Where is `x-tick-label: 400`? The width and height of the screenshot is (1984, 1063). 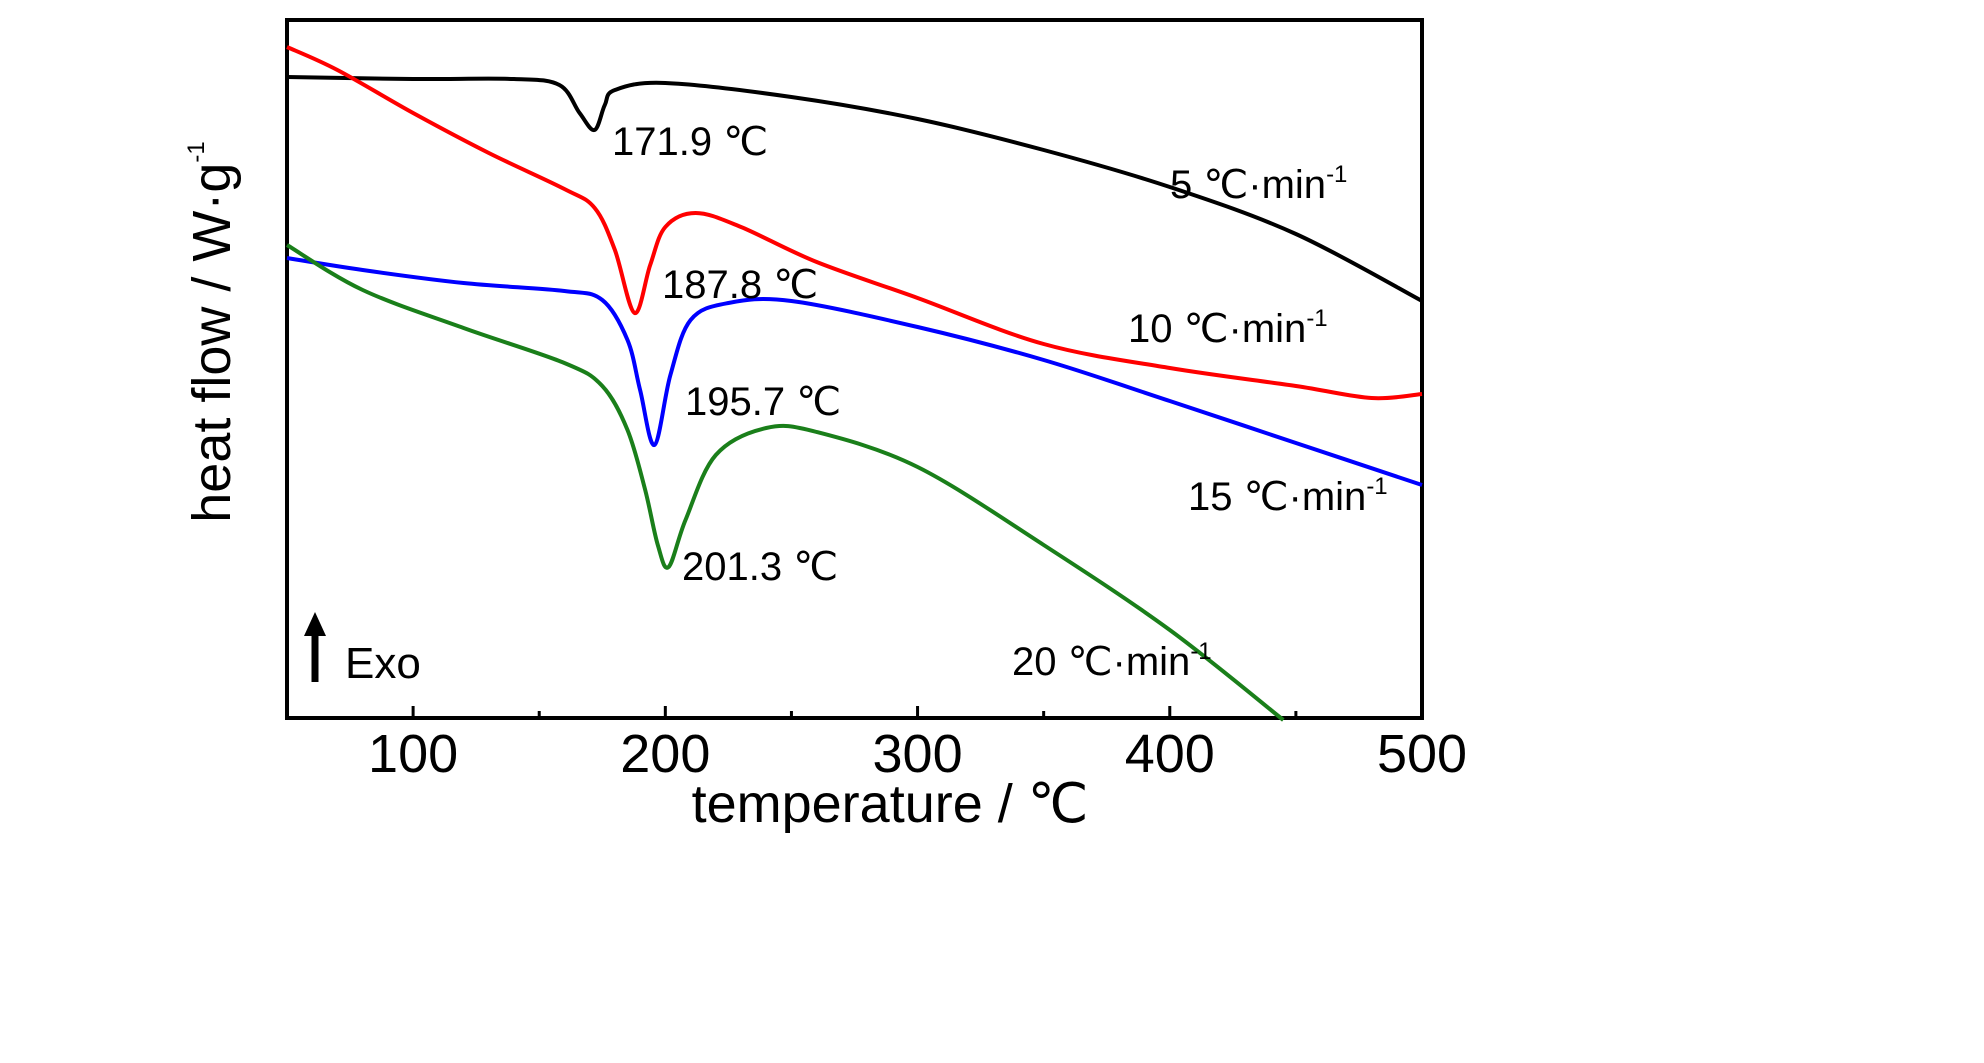
x-tick-label: 400 is located at coordinates (1170, 754).